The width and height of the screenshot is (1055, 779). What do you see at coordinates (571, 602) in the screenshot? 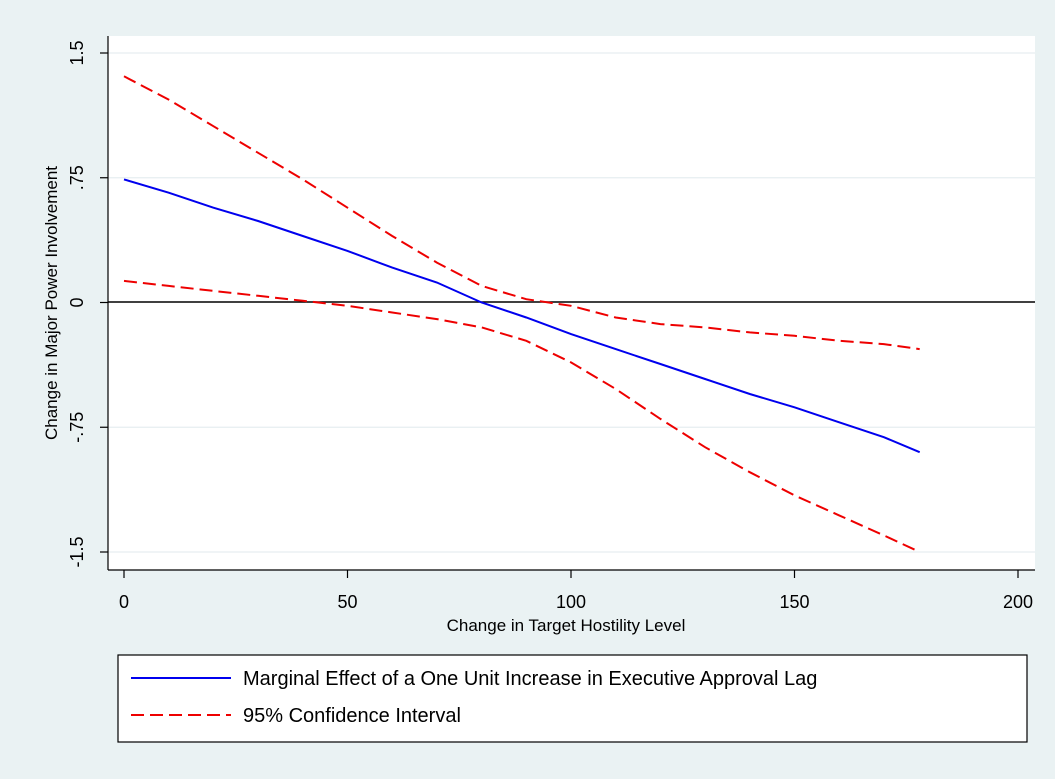
I see `x-tick-label-2: 100` at bounding box center [571, 602].